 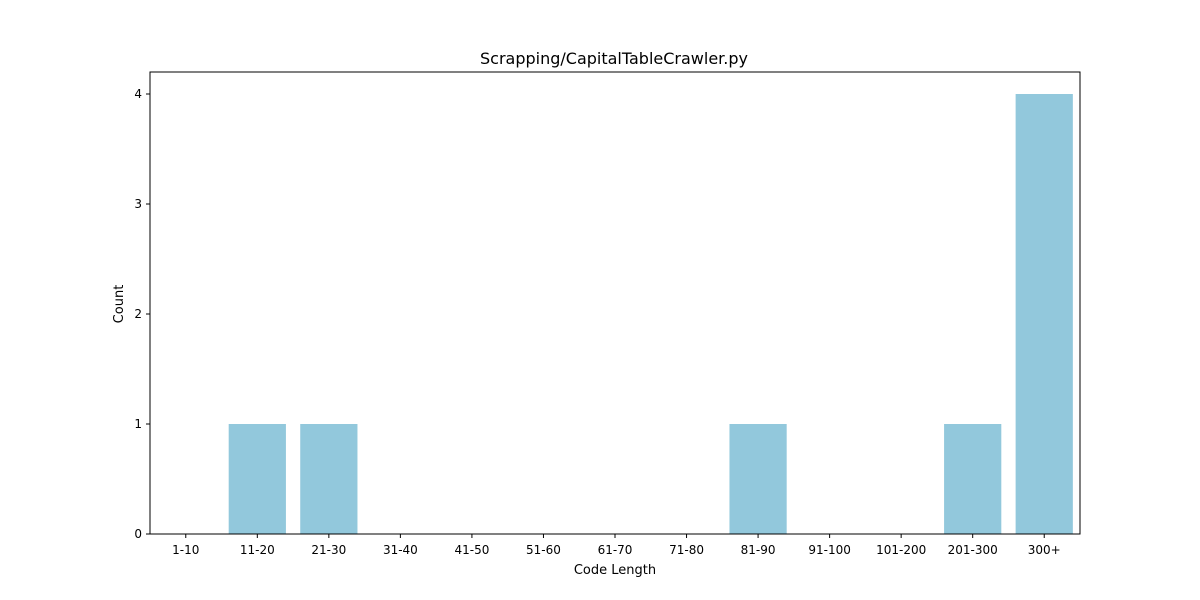 I want to click on x-tick-label: 61-70, so click(x=615, y=550).